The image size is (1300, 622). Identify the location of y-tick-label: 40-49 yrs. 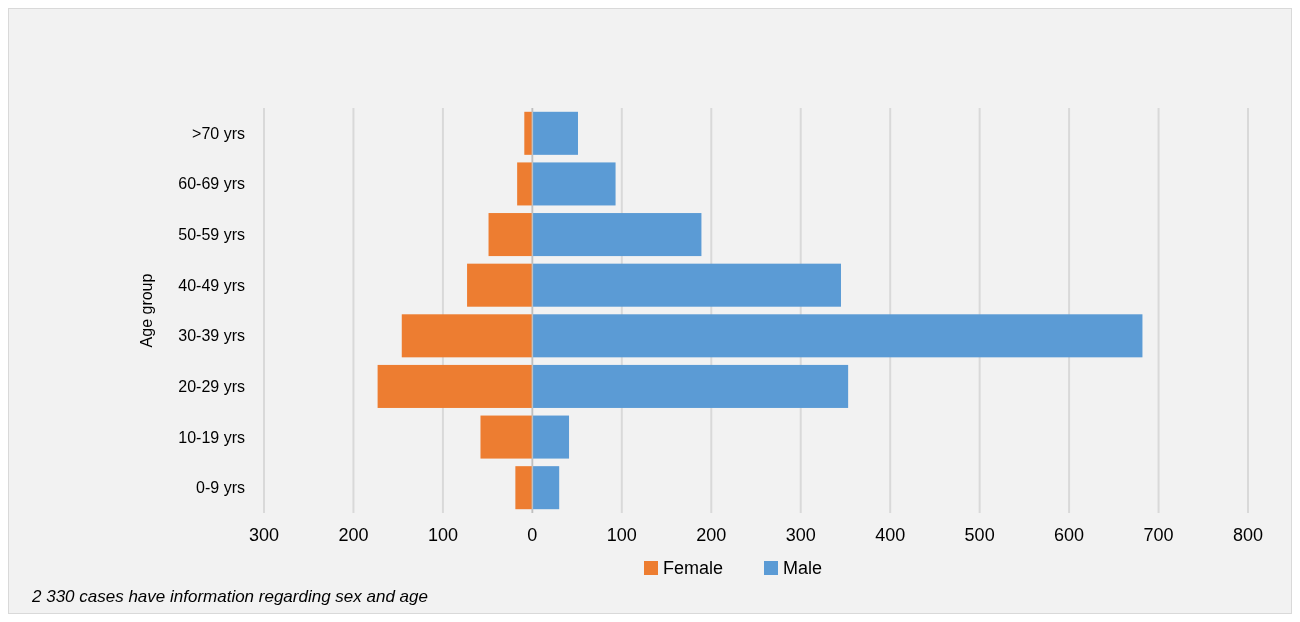
(211, 285).